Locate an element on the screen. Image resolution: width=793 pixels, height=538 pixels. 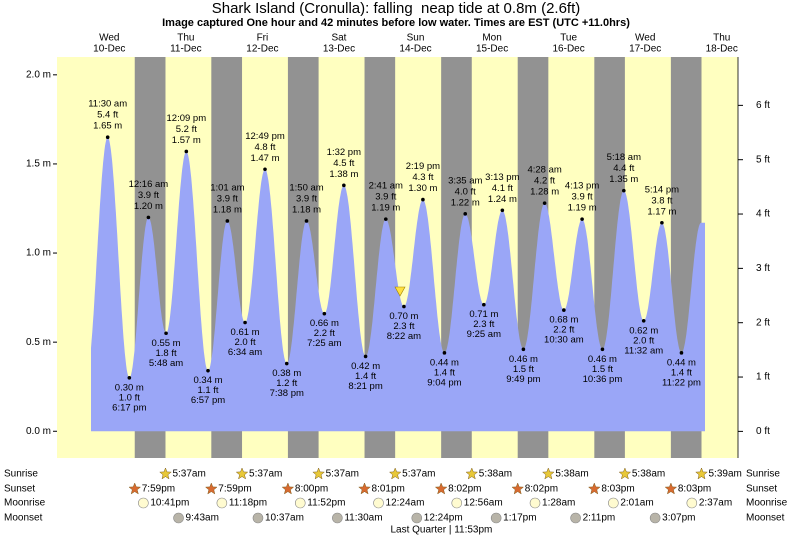
tide-label: 1.65 m is located at coordinates (107, 126).